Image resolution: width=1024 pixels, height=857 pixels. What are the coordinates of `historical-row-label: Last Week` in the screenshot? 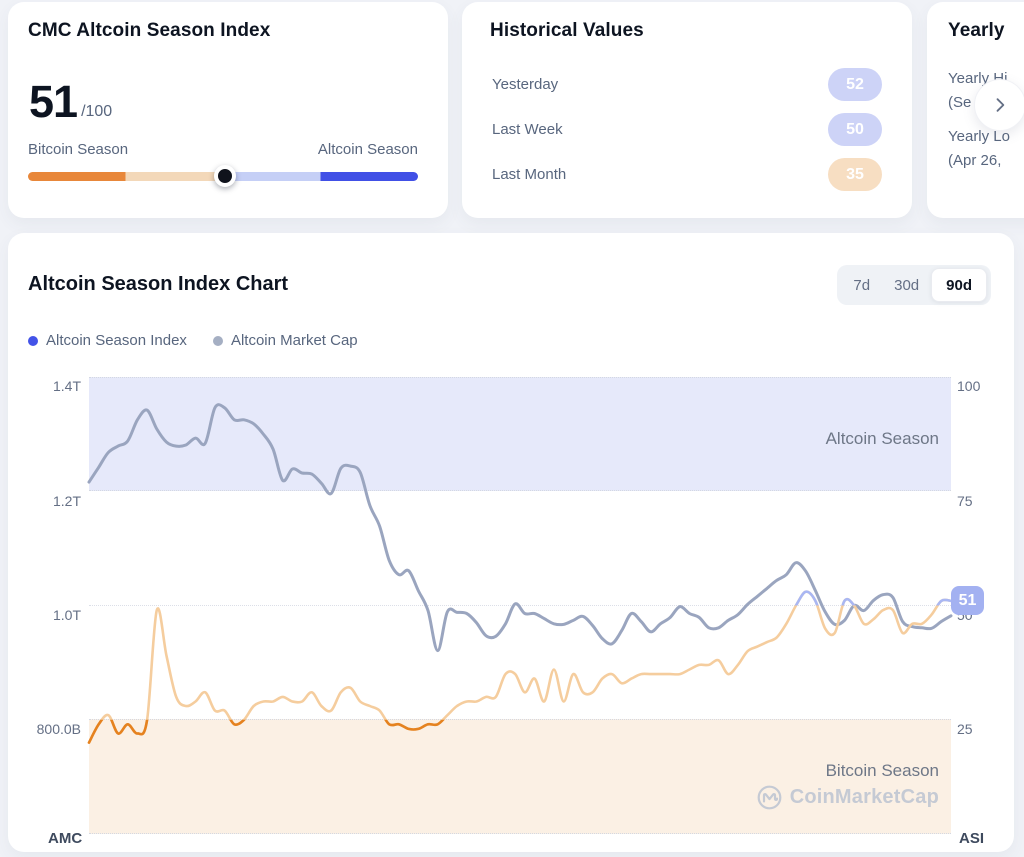 It's located at (527, 129).